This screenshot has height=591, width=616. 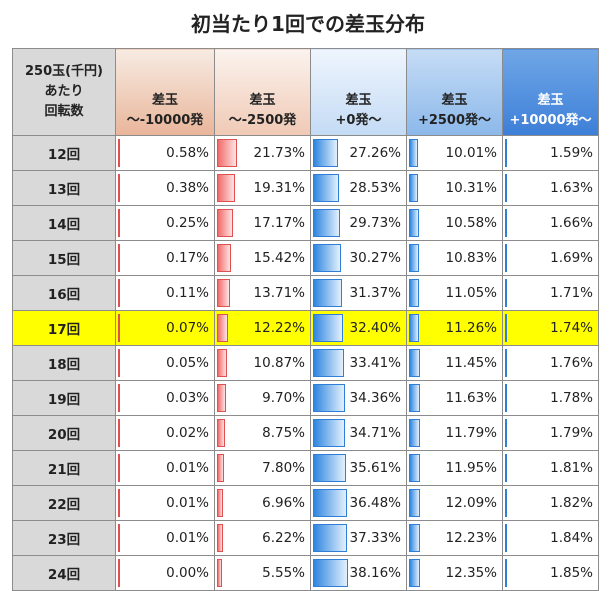 What do you see at coordinates (358, 468) in the screenshot?
I see `value-cell: 35.61%` at bounding box center [358, 468].